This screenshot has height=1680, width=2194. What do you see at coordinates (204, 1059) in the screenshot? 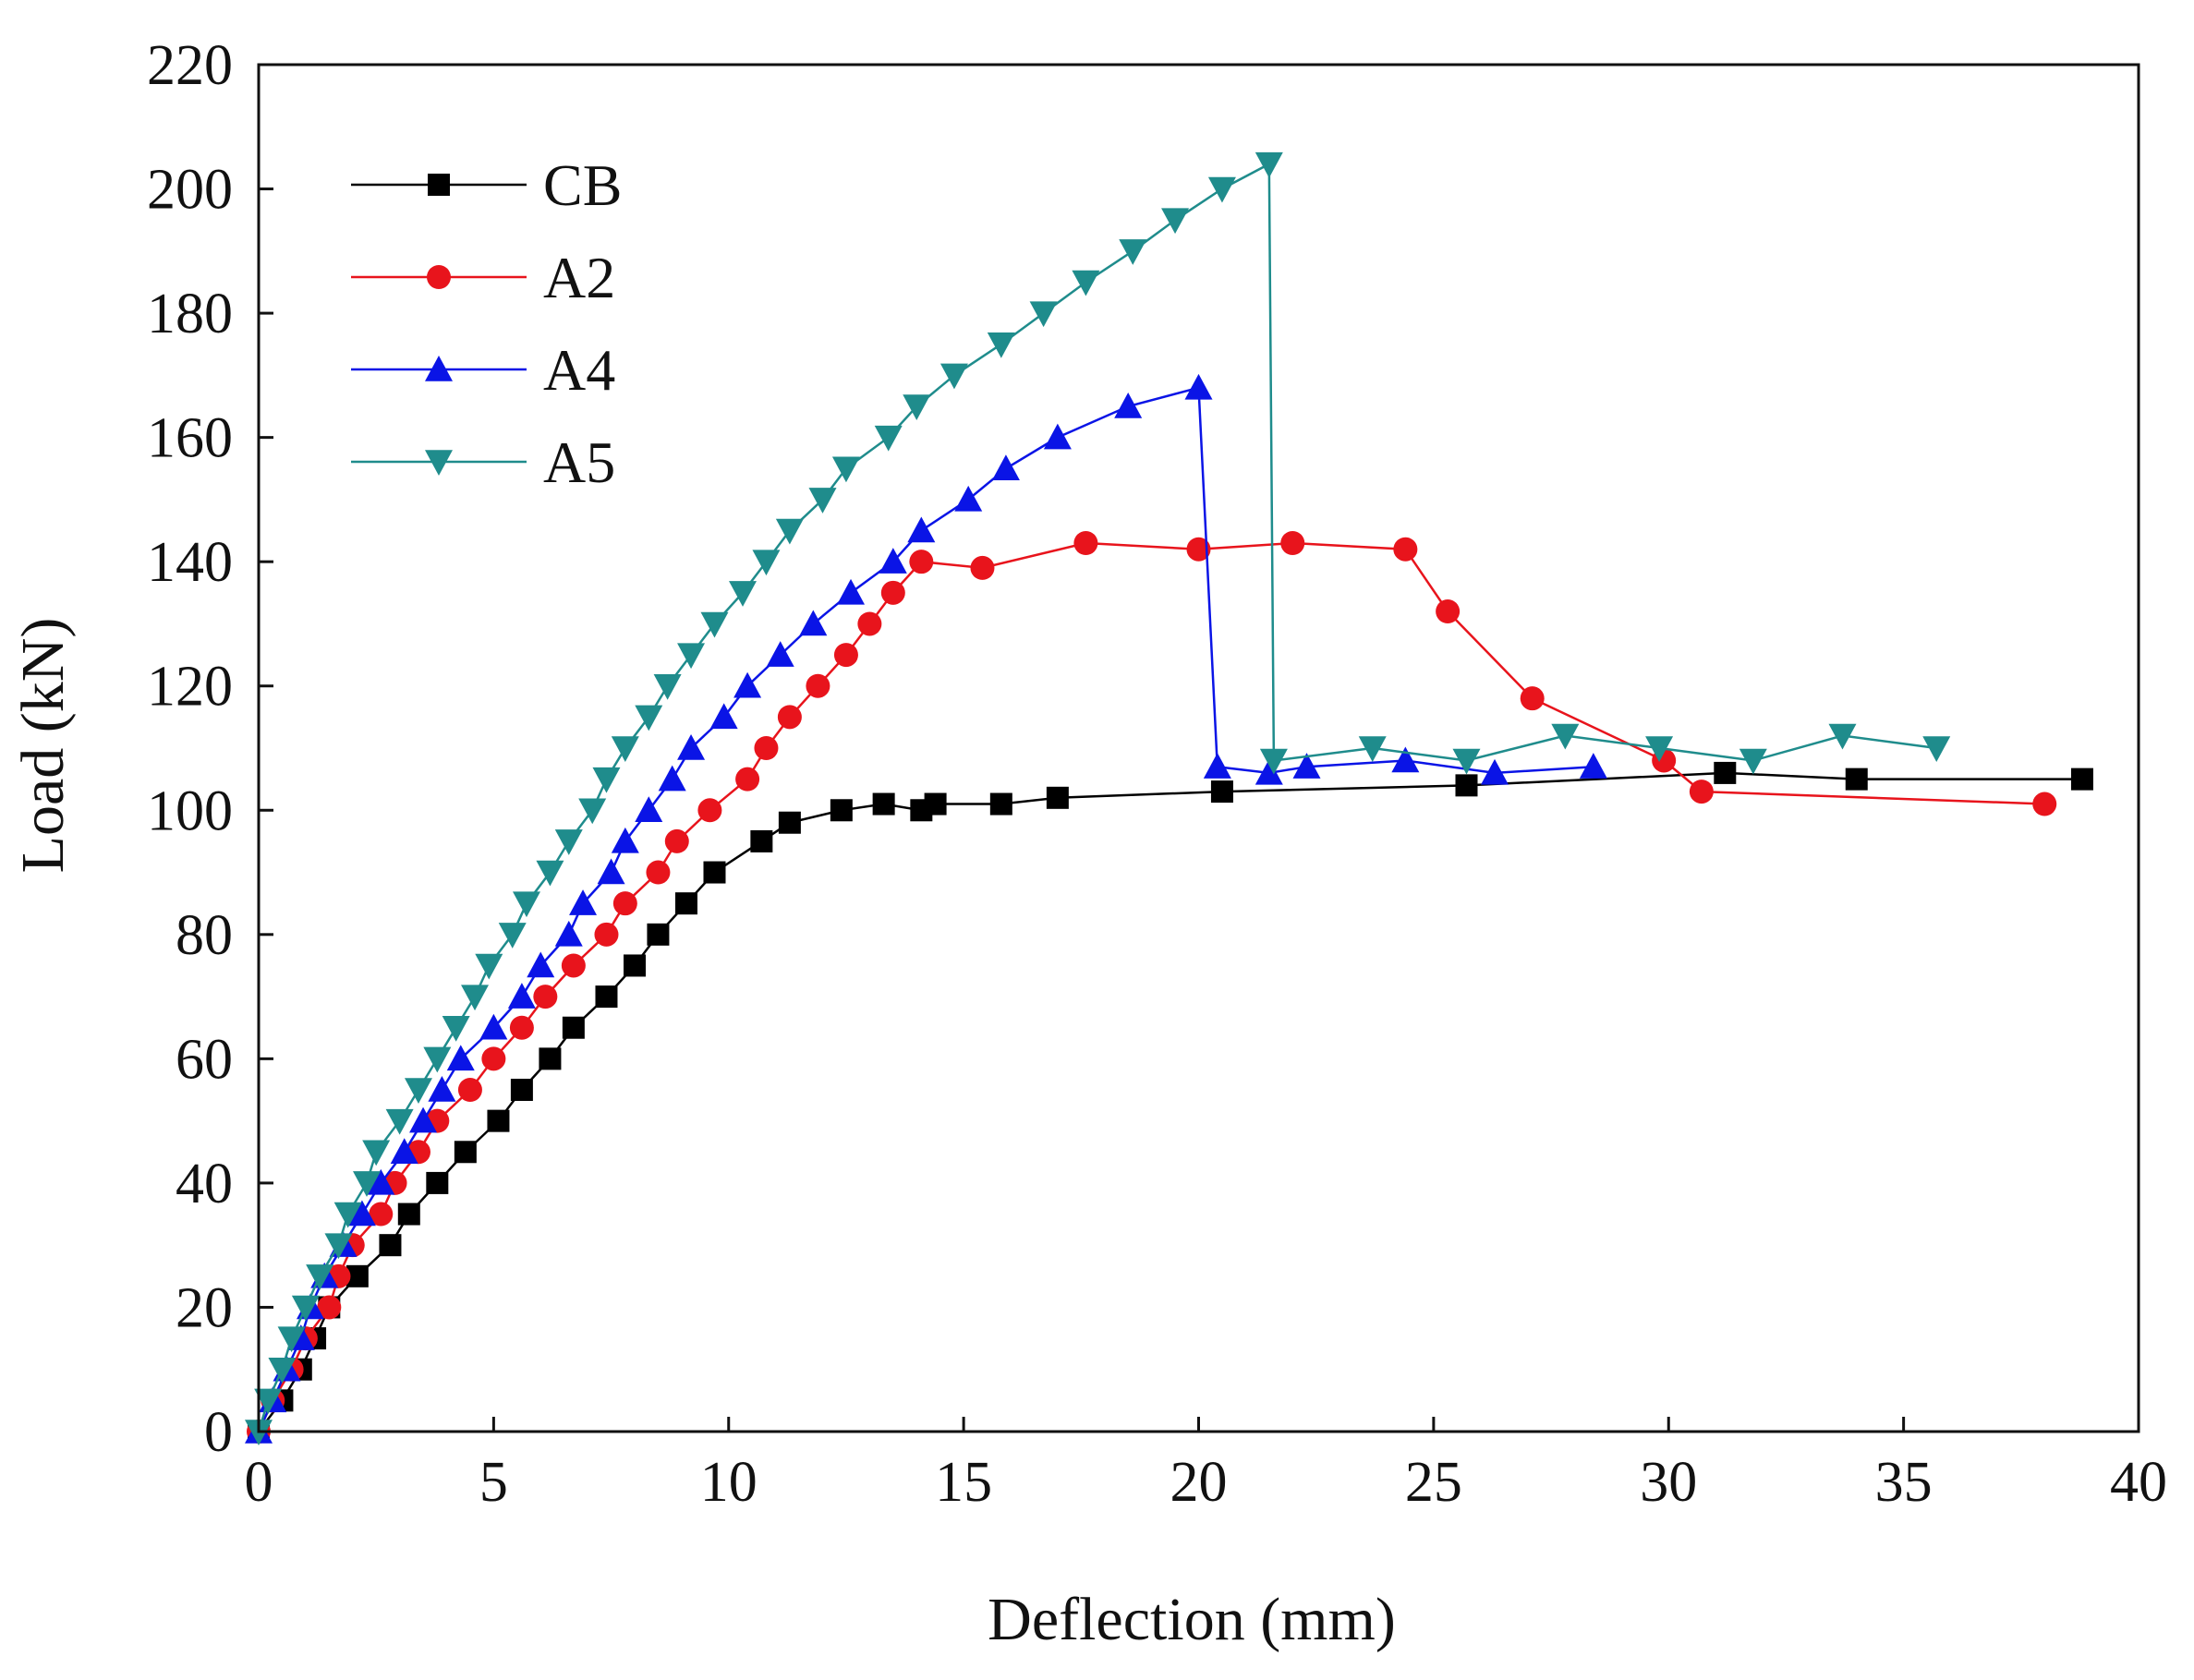
I see `y-tick-label: 60` at bounding box center [204, 1059].